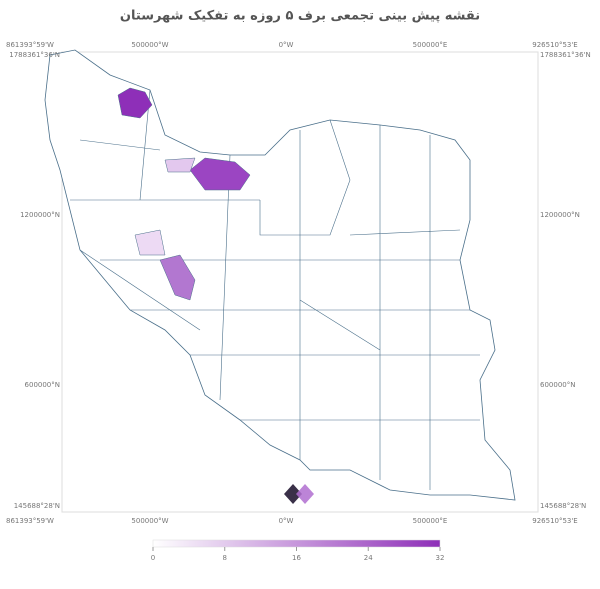 The image size is (600, 589). What do you see at coordinates (368, 558) in the screenshot?
I see `colorbar-tick-label: 24` at bounding box center [368, 558].